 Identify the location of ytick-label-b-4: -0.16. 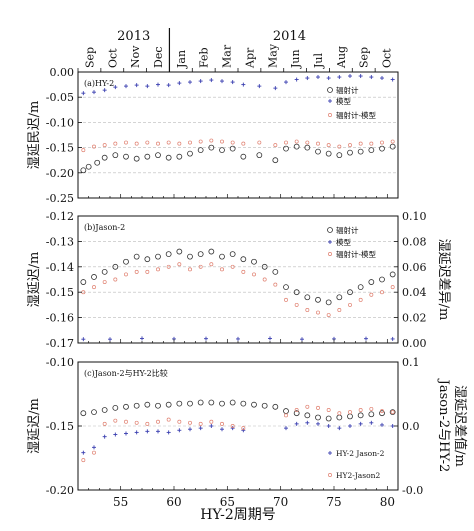
(60, 318).